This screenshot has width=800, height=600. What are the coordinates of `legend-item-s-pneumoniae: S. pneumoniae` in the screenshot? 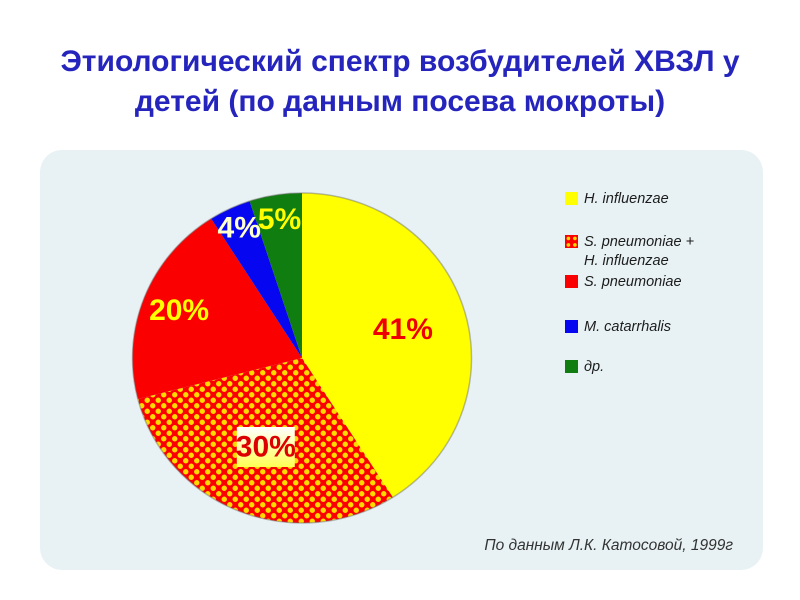 It's located at (623, 282).